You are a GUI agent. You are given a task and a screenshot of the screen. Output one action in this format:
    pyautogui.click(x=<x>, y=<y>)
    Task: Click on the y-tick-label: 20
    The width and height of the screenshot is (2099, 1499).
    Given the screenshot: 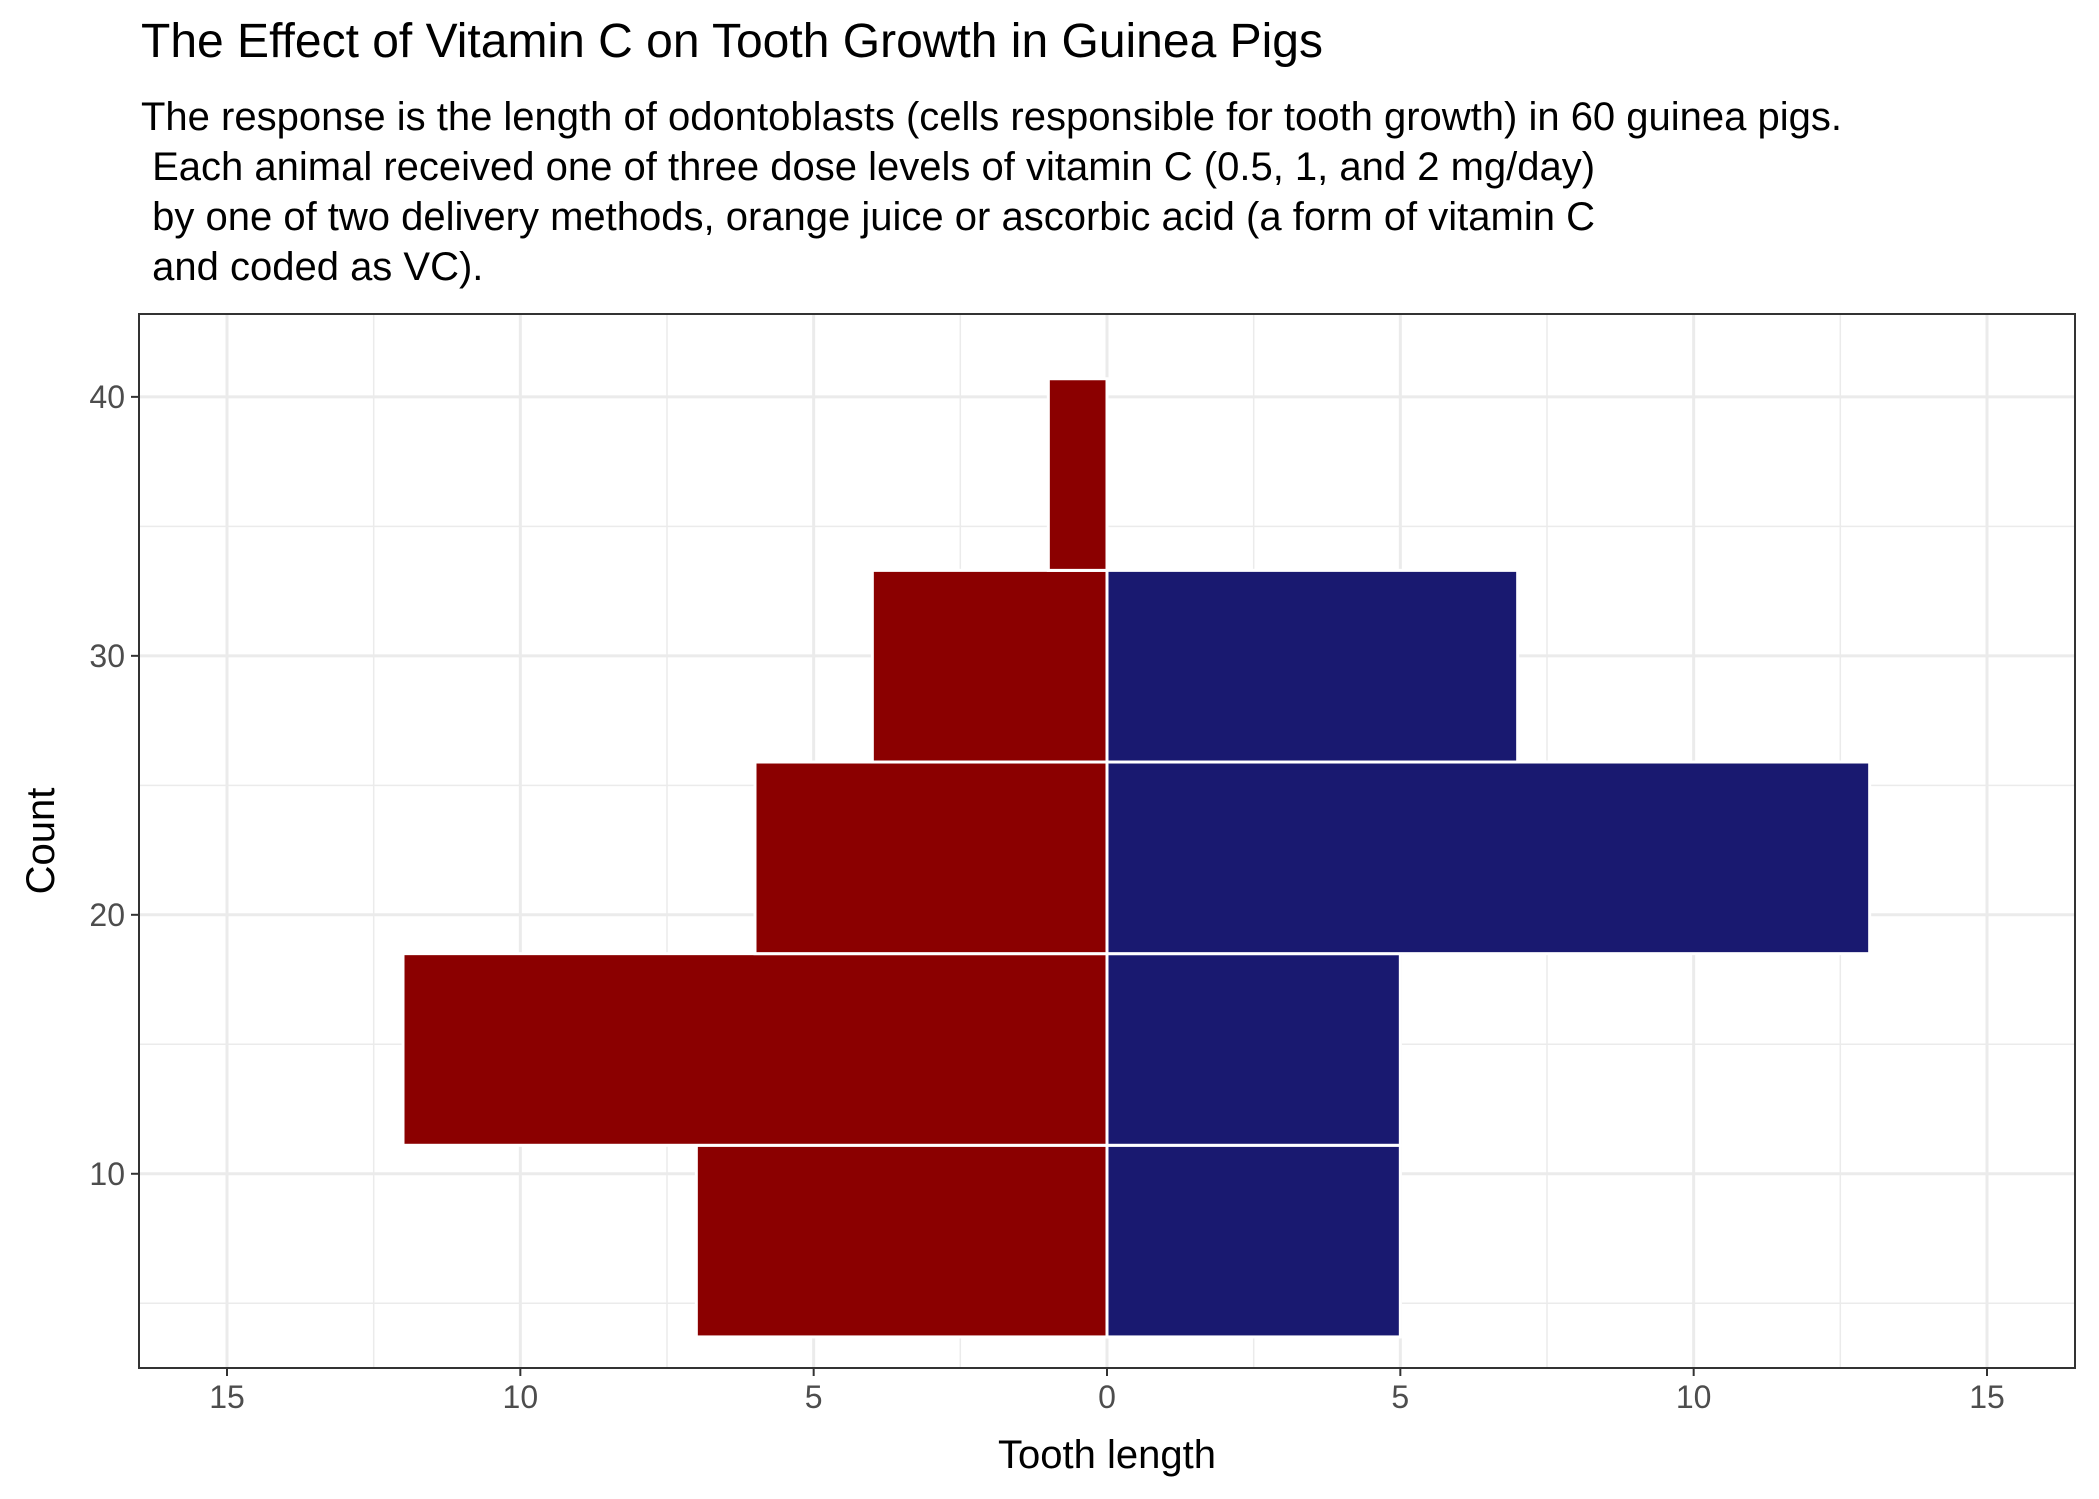 What is the action you would take?
    pyautogui.click(x=107, y=915)
    